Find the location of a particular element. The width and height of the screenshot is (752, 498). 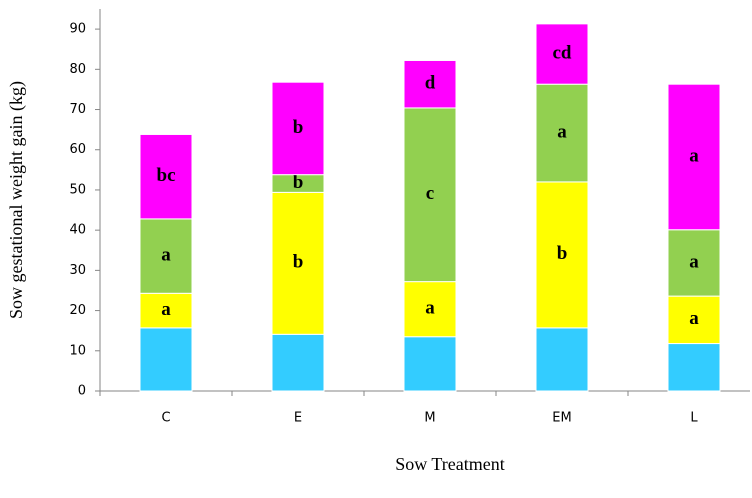

y-axis-title: Sow gestational weight gain (kg) is located at coordinates (16, 200).